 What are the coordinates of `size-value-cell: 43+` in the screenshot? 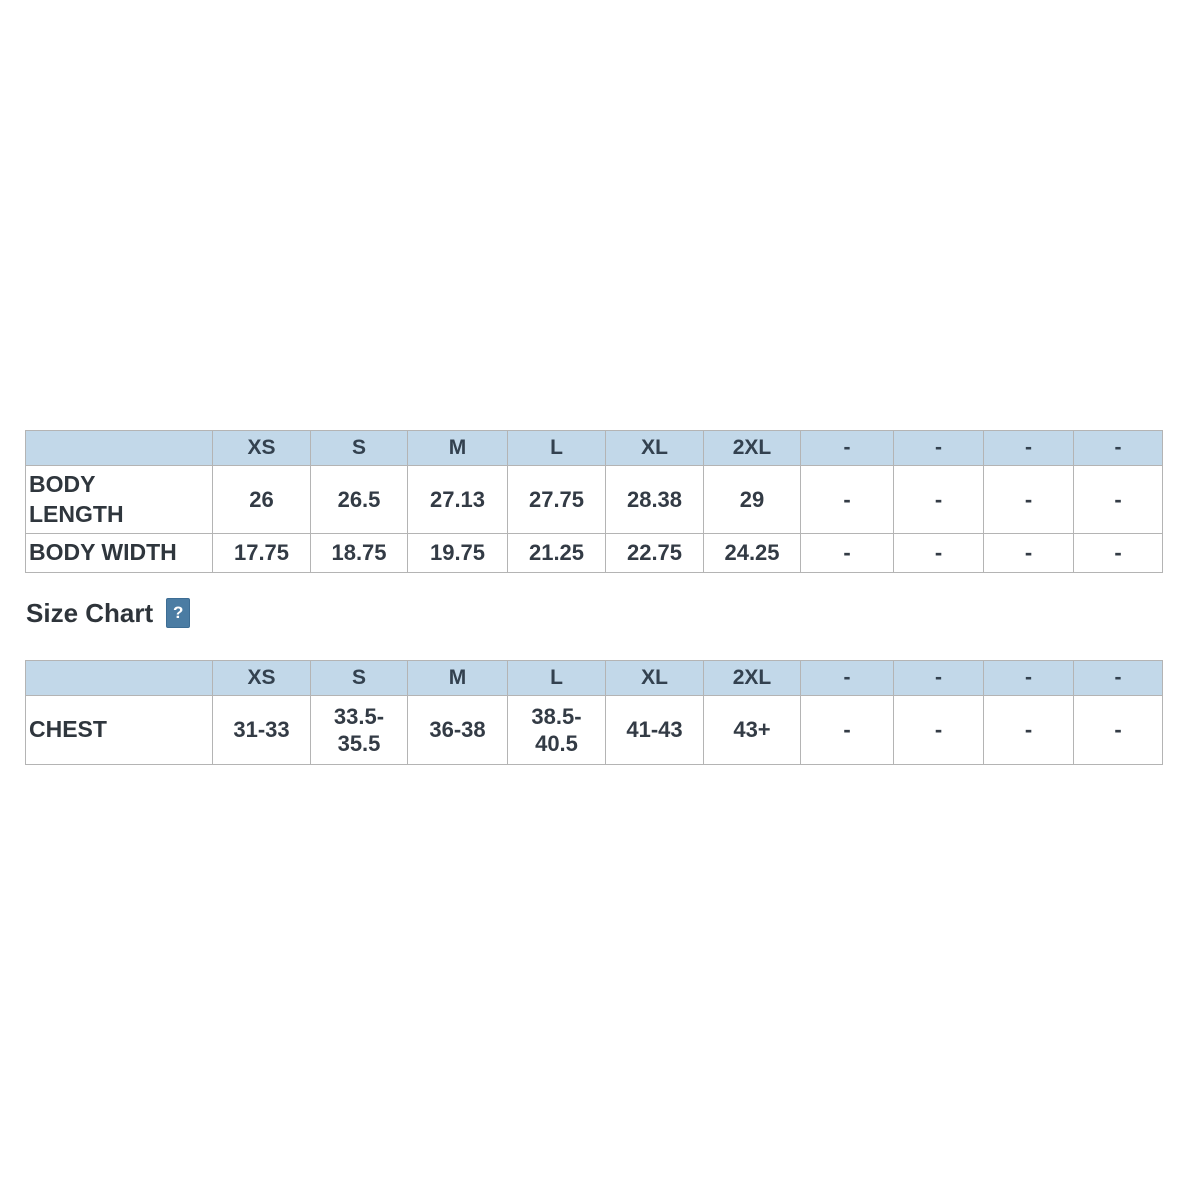 It's located at (752, 730).